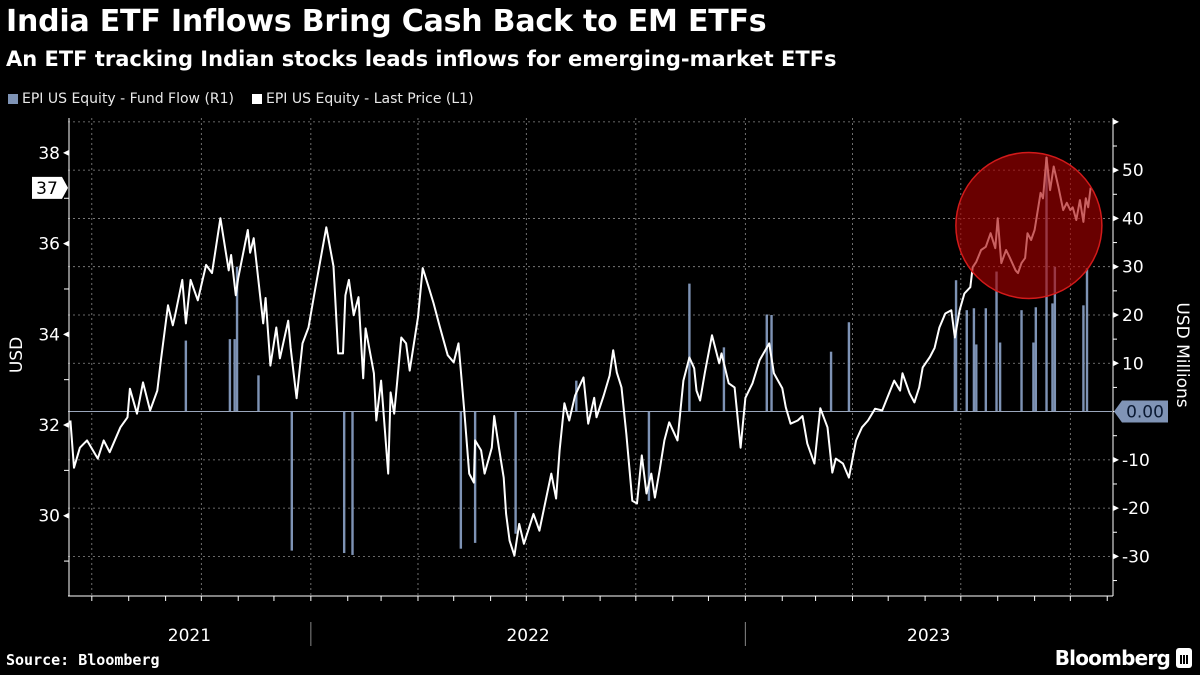  I want to click on y-axis-right-tick-label: -20, so click(1136, 509).